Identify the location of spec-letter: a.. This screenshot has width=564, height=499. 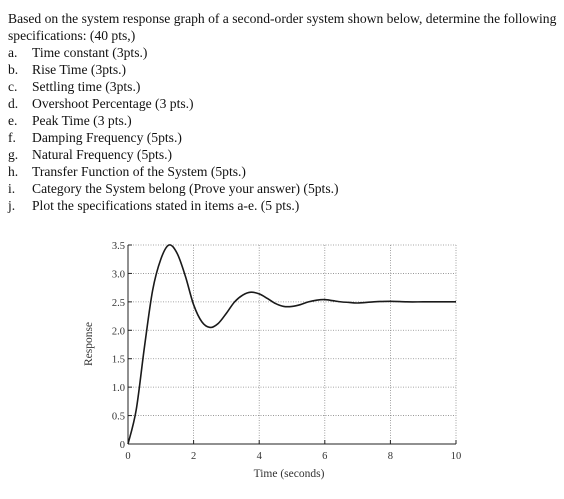
(13, 52).